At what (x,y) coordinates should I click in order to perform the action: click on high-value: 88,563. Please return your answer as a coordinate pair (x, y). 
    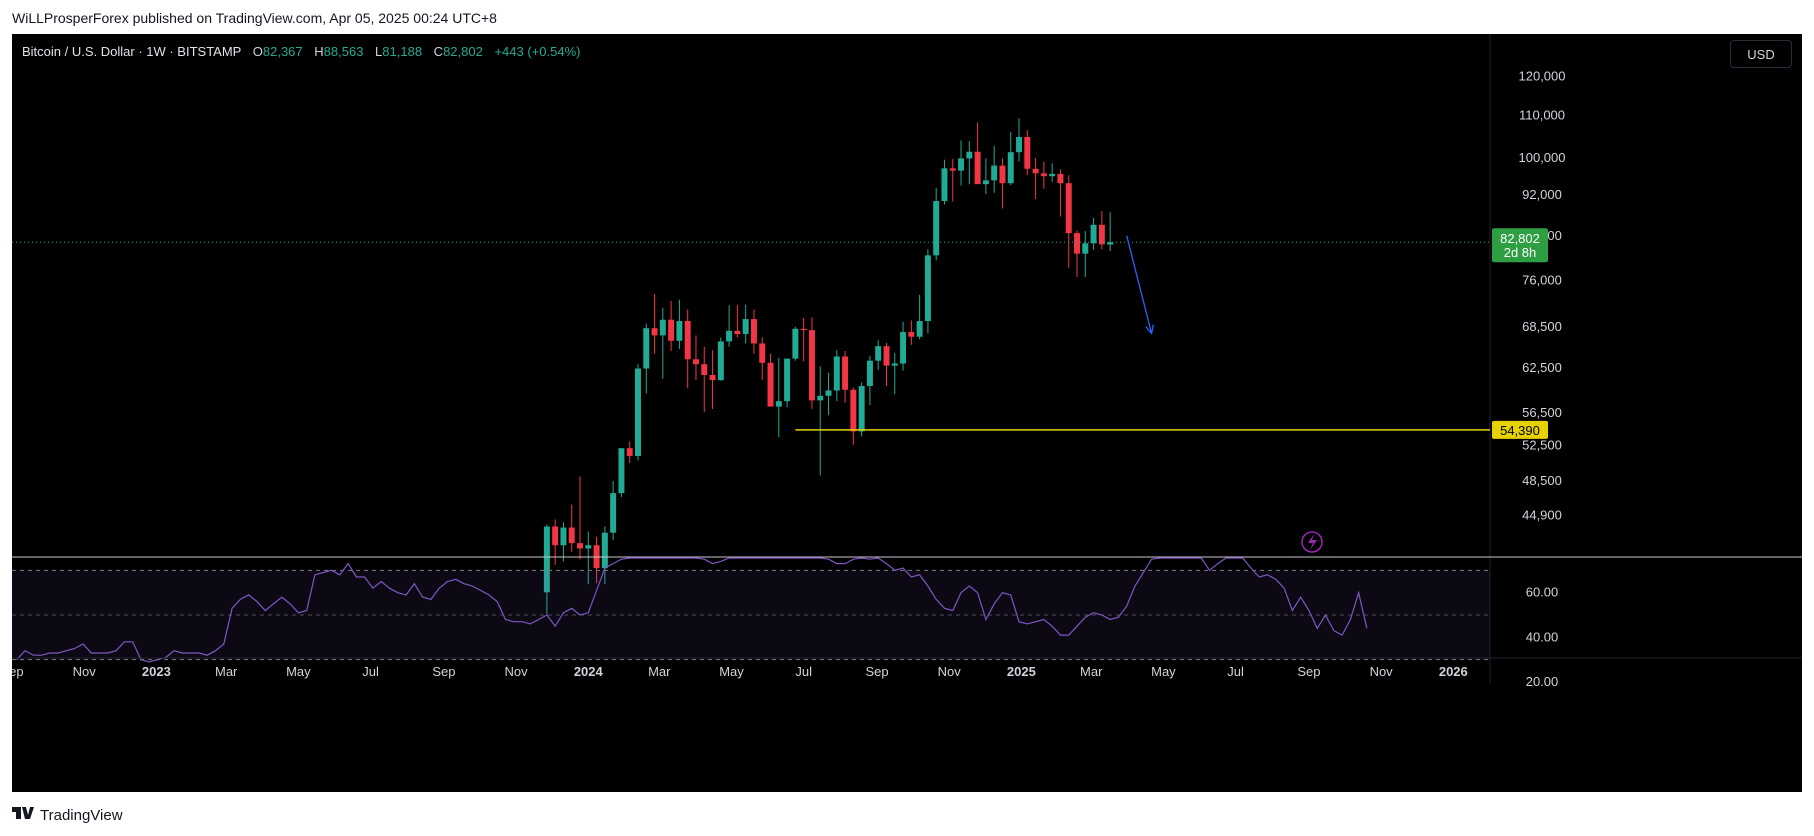
    Looking at the image, I should click on (343, 51).